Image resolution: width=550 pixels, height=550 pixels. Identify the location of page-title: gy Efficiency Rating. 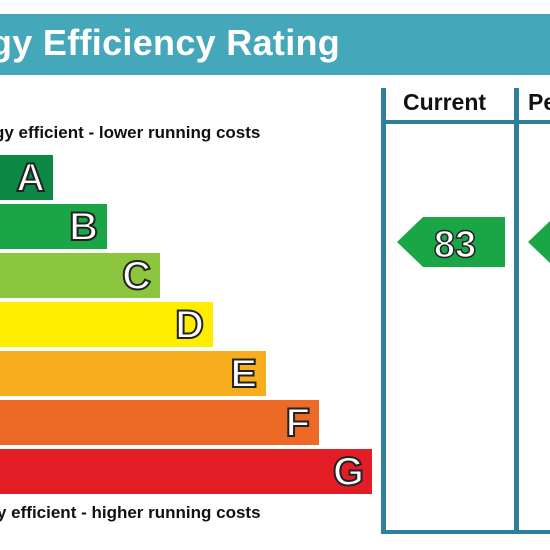
(170, 42).